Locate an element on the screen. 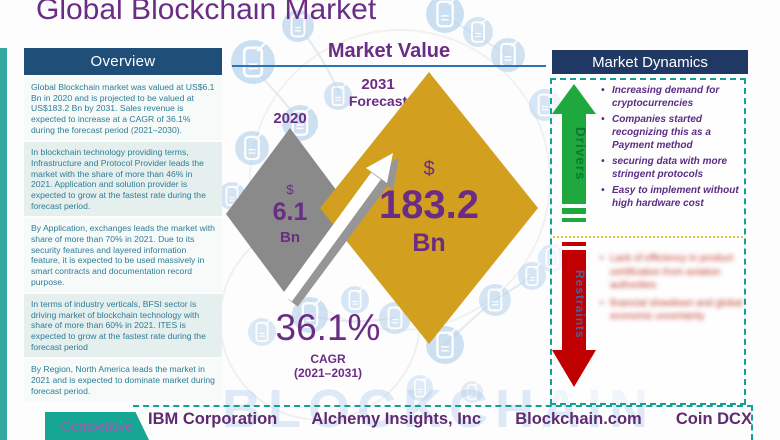  overview-header: Overview is located at coordinates (123, 61).